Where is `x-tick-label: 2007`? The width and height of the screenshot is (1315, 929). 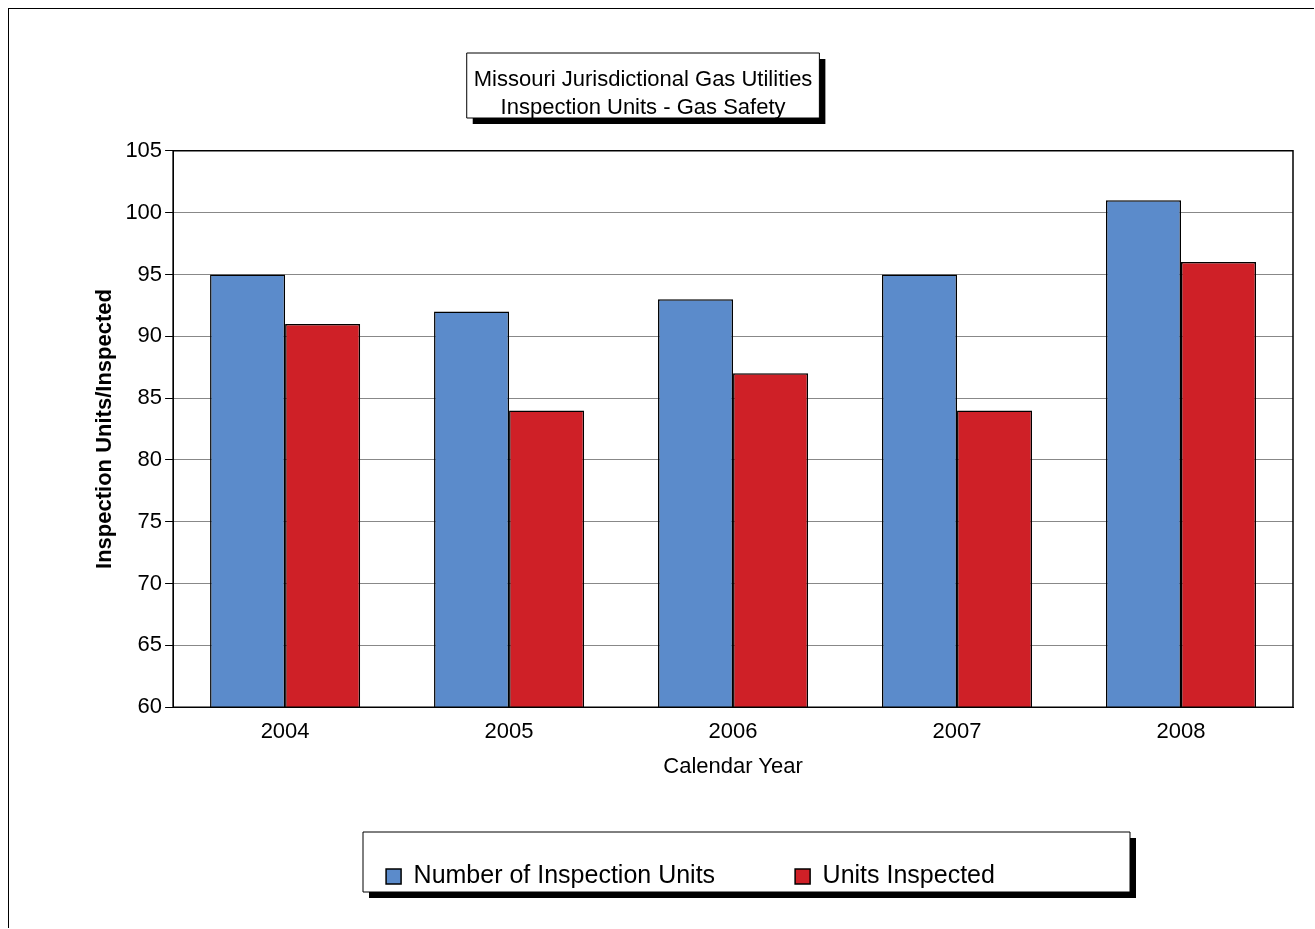 x-tick-label: 2007 is located at coordinates (957, 731).